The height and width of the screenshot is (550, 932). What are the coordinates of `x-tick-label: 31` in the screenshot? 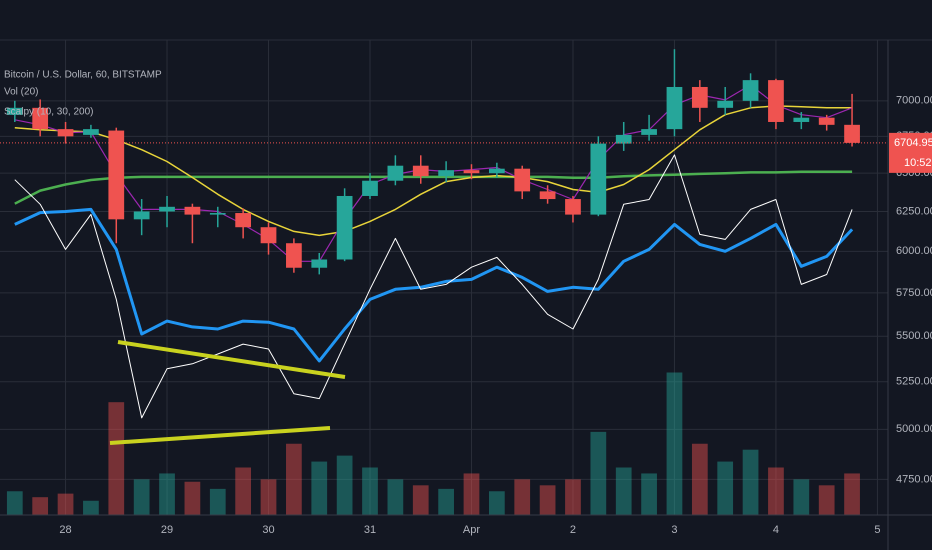 It's located at (370, 530).